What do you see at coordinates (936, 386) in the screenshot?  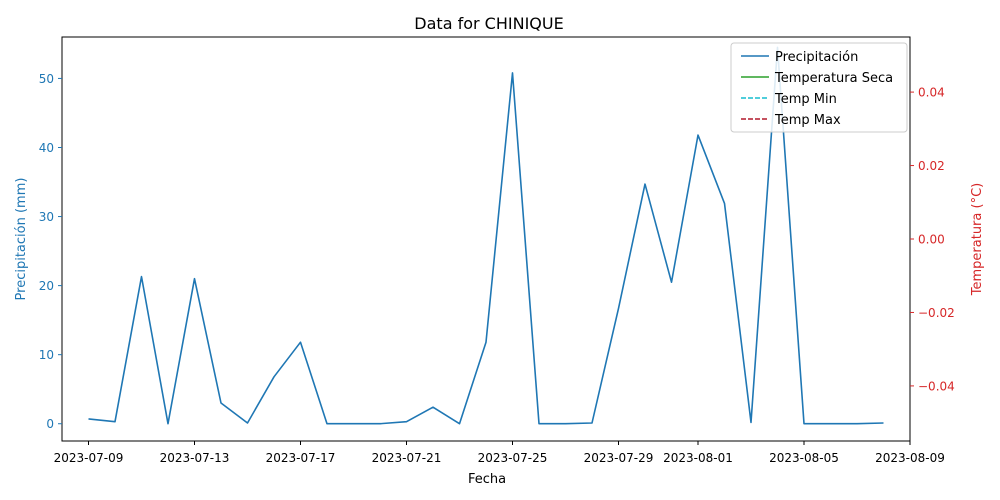 I see `y-right-tick-label: −0.04` at bounding box center [936, 386].